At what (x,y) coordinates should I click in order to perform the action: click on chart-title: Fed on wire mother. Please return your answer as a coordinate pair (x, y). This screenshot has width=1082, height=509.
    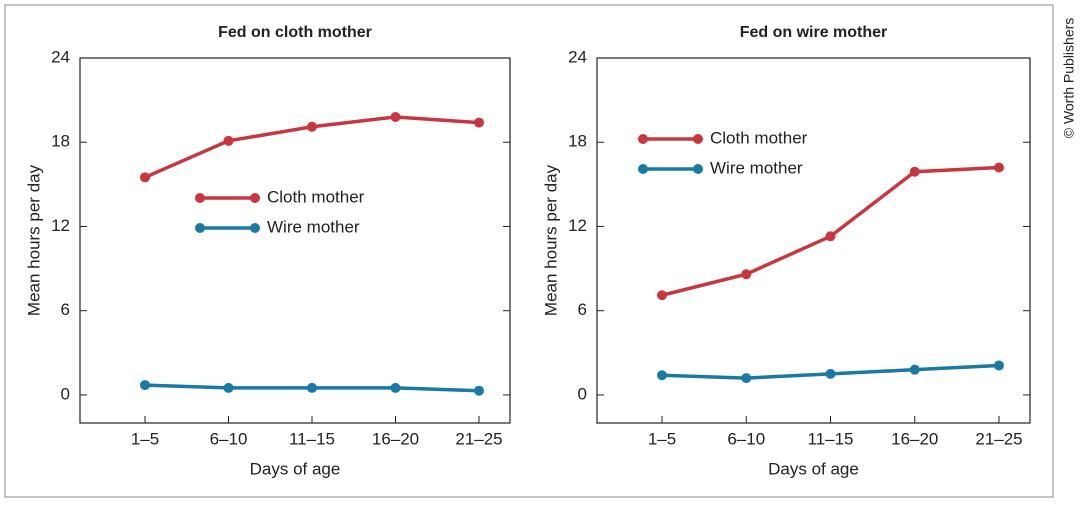
    Looking at the image, I should click on (814, 32).